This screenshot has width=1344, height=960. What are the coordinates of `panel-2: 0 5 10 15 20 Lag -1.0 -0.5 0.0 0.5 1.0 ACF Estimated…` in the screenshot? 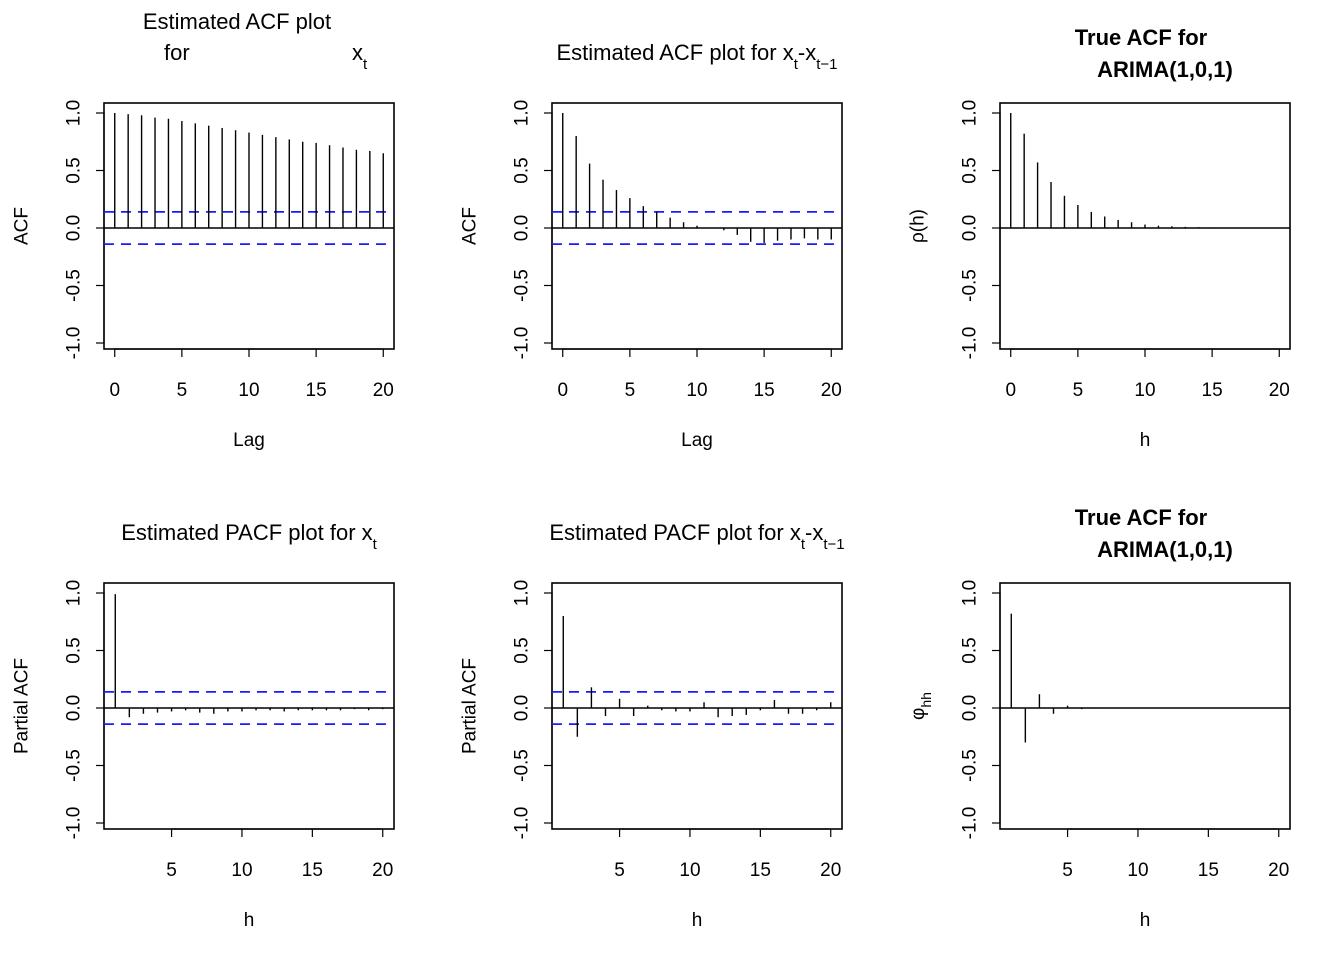 It's located at (651, 245).